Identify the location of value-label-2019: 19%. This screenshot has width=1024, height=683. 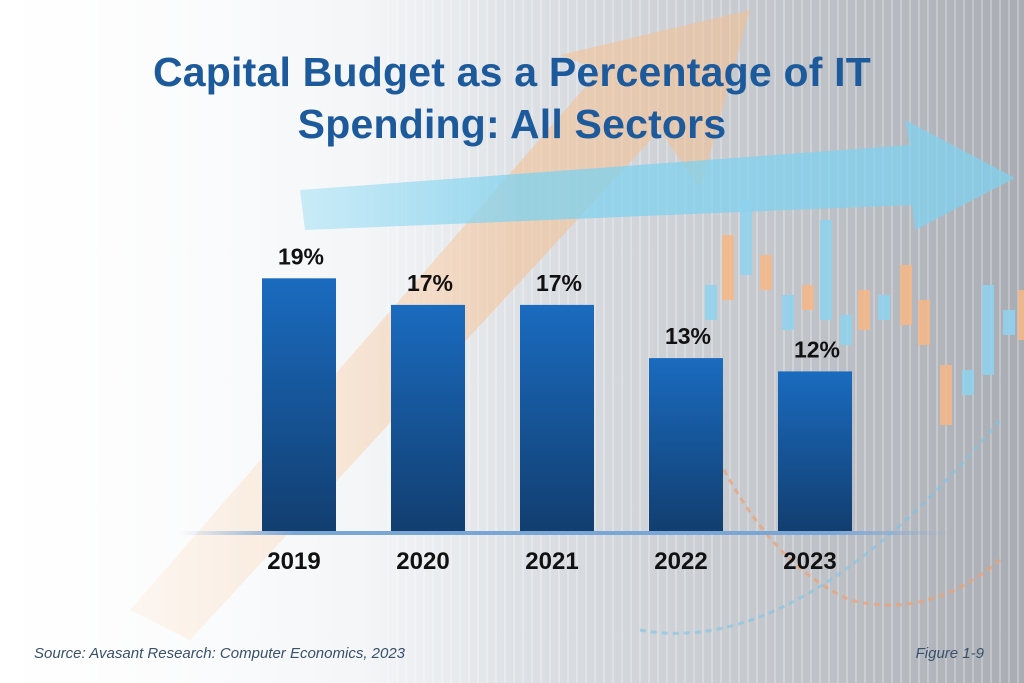
(301, 256).